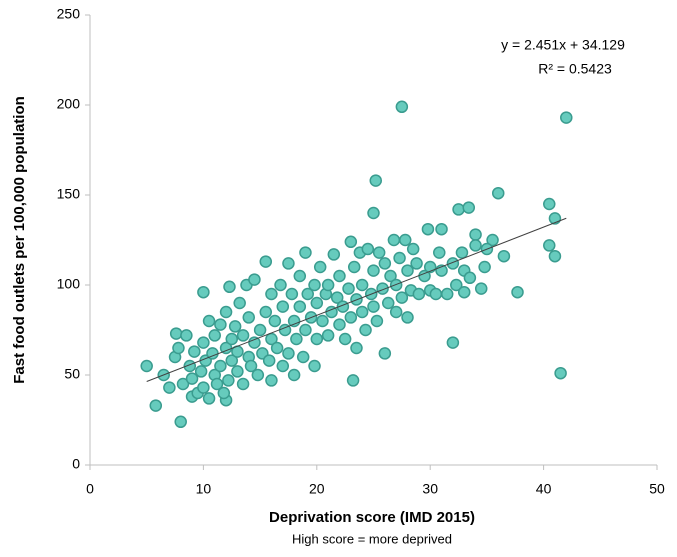  I want to click on x-tick-label: 40, so click(544, 489).